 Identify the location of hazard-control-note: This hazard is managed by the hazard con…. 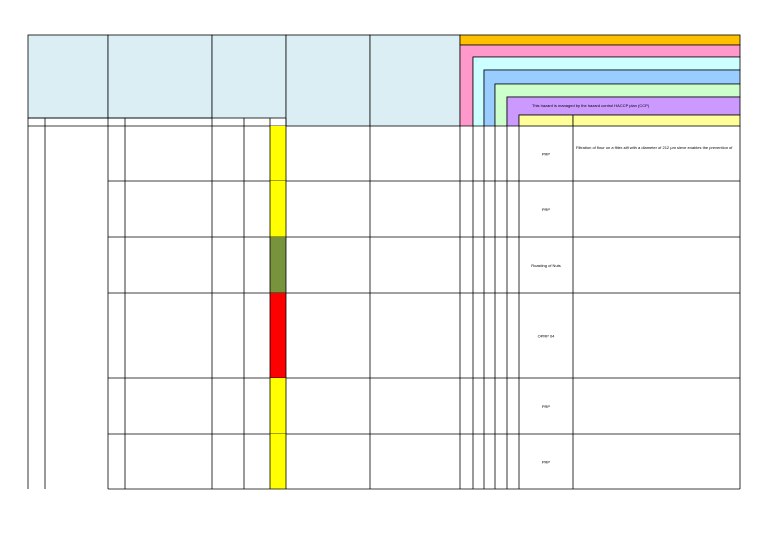
(591, 105).